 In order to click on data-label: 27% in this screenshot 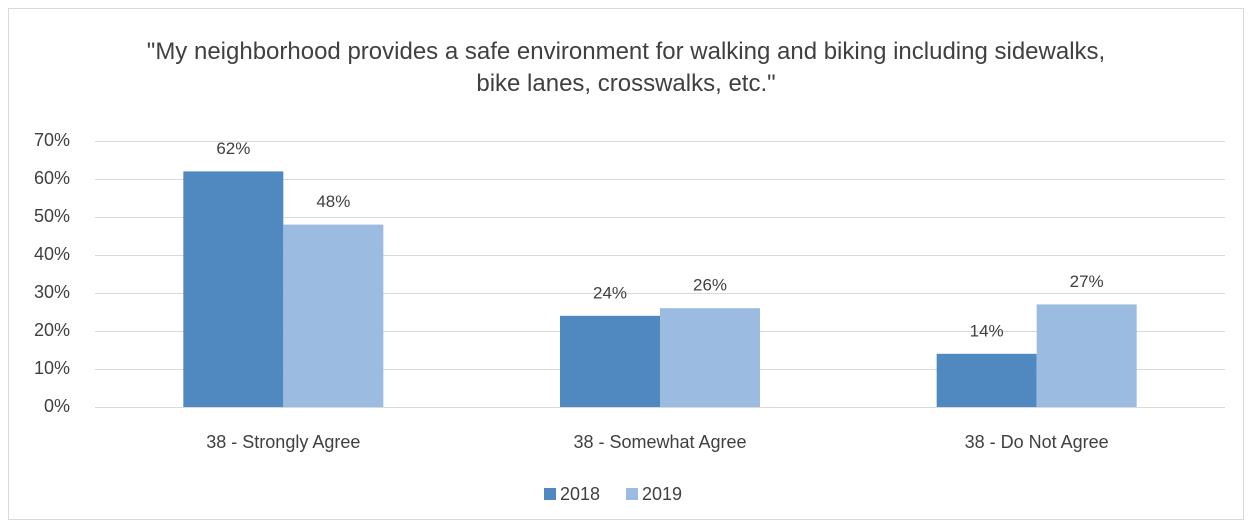, I will do `click(1087, 281)`.